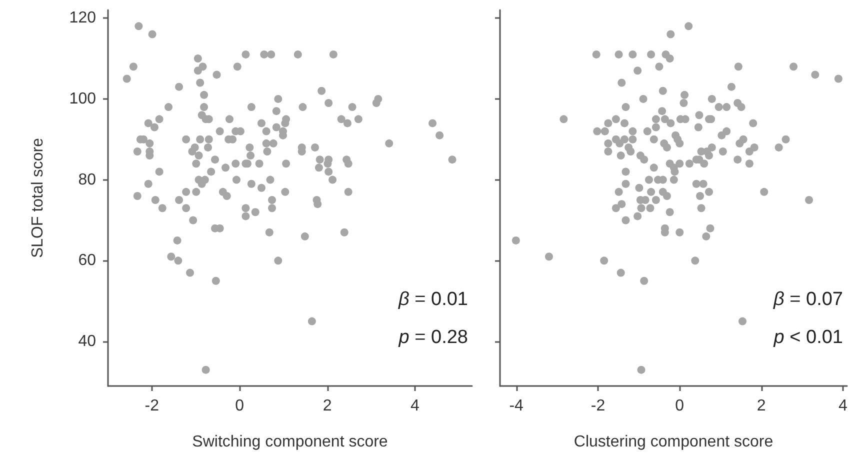  Describe the element at coordinates (87, 261) in the screenshot. I see `y-tick-label: 60` at that location.